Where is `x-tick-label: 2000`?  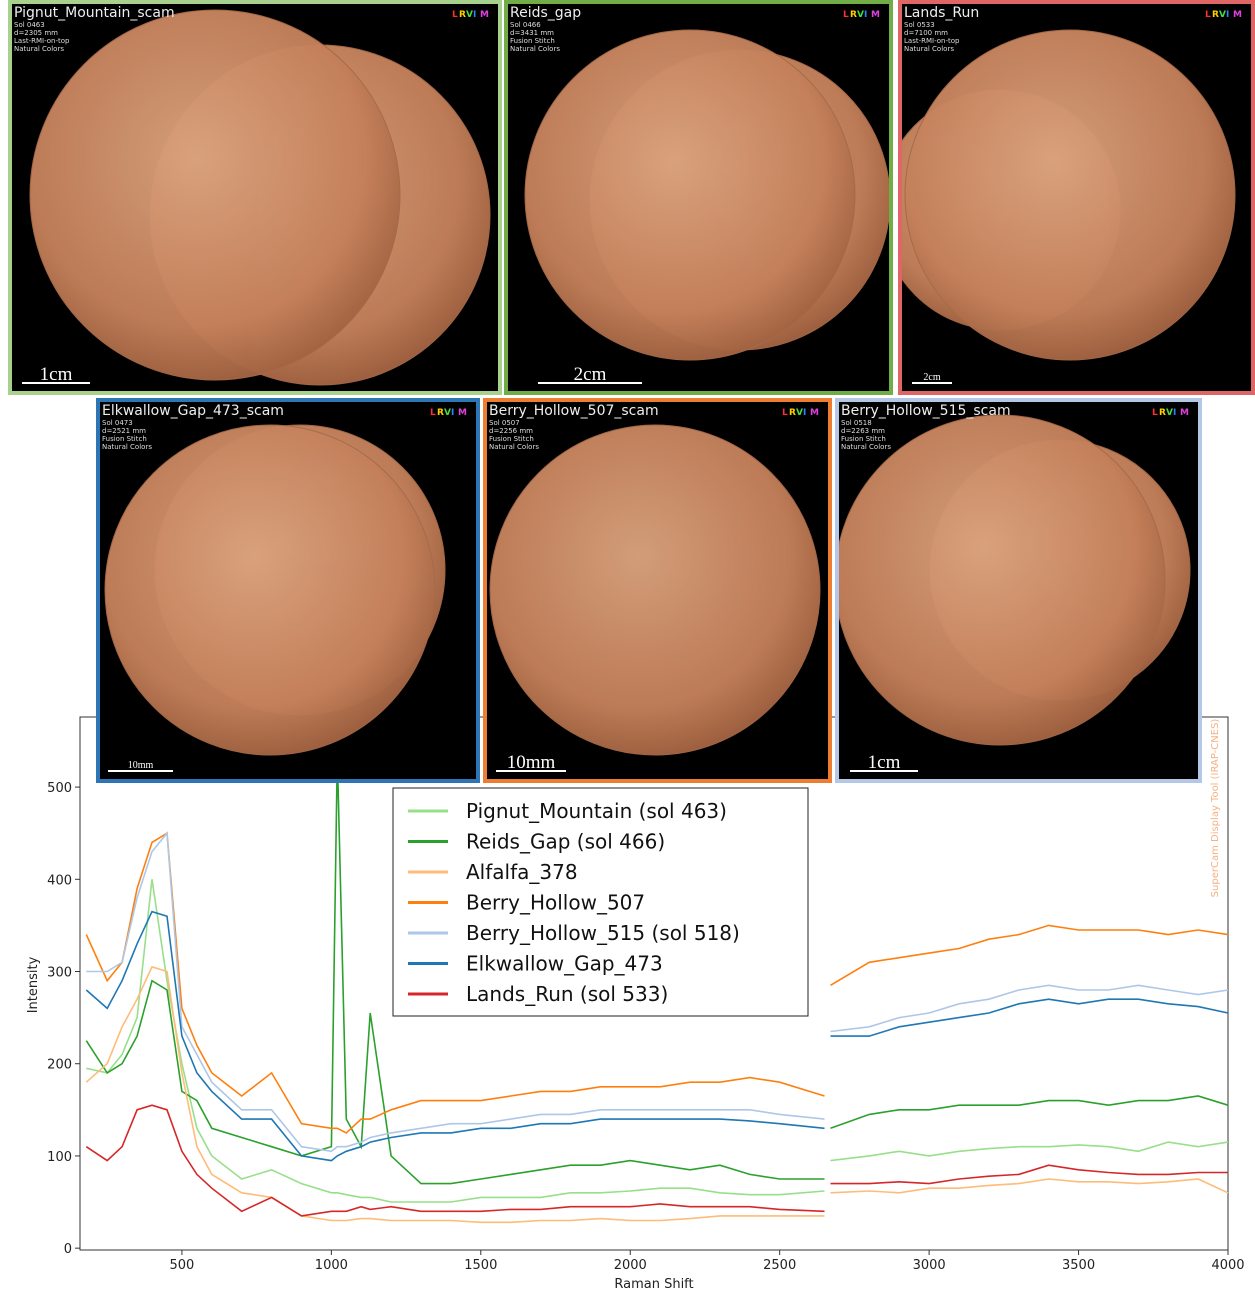
x-tick-label: 2000 is located at coordinates (630, 1265).